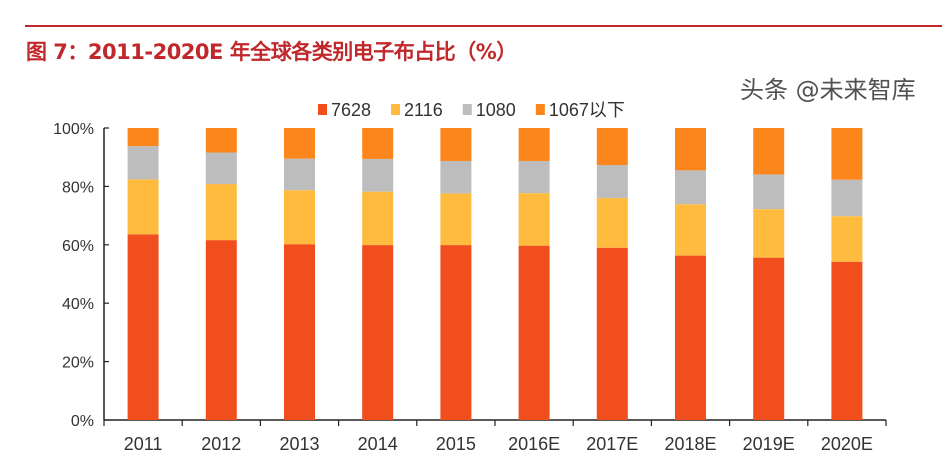  I want to click on x-tick-label: 2013, so click(299, 444).